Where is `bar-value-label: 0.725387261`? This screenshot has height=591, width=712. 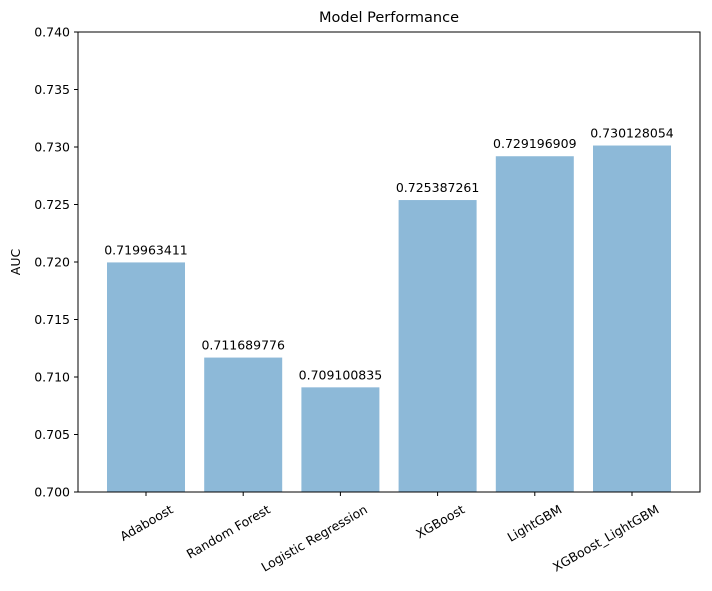 bar-value-label: 0.725387261 is located at coordinates (438, 187).